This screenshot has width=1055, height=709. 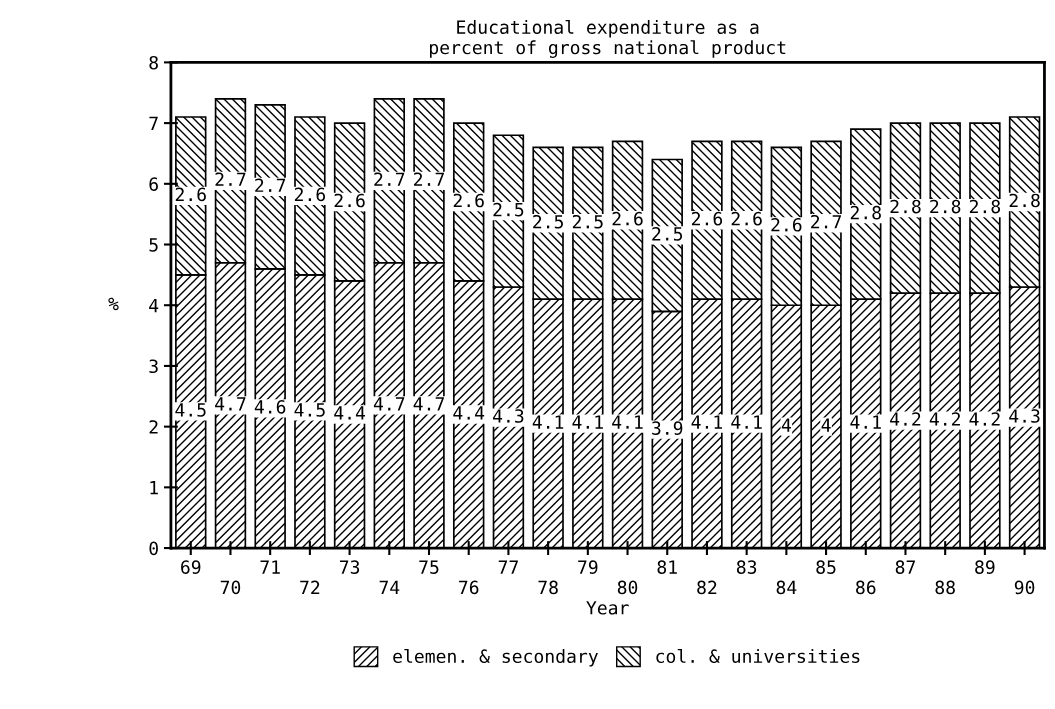 I want to click on data-label: 4.6, so click(x=270, y=407).